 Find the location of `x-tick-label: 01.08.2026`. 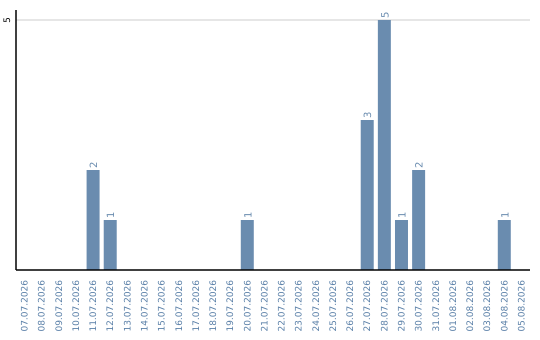

x-tick-label: 01.08.2026 is located at coordinates (453, 306).